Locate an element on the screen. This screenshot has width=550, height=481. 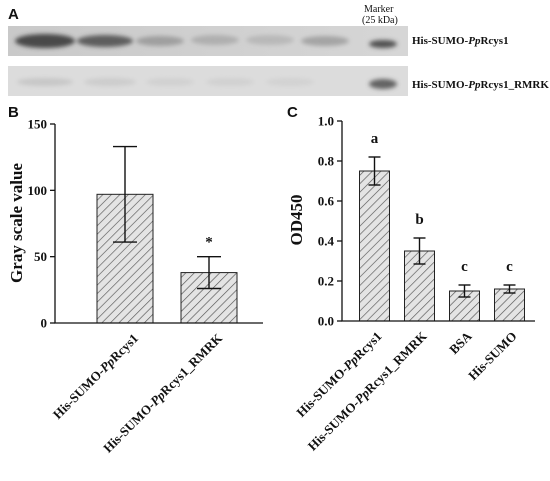
bars-b: * is located at coordinates (167, 234).